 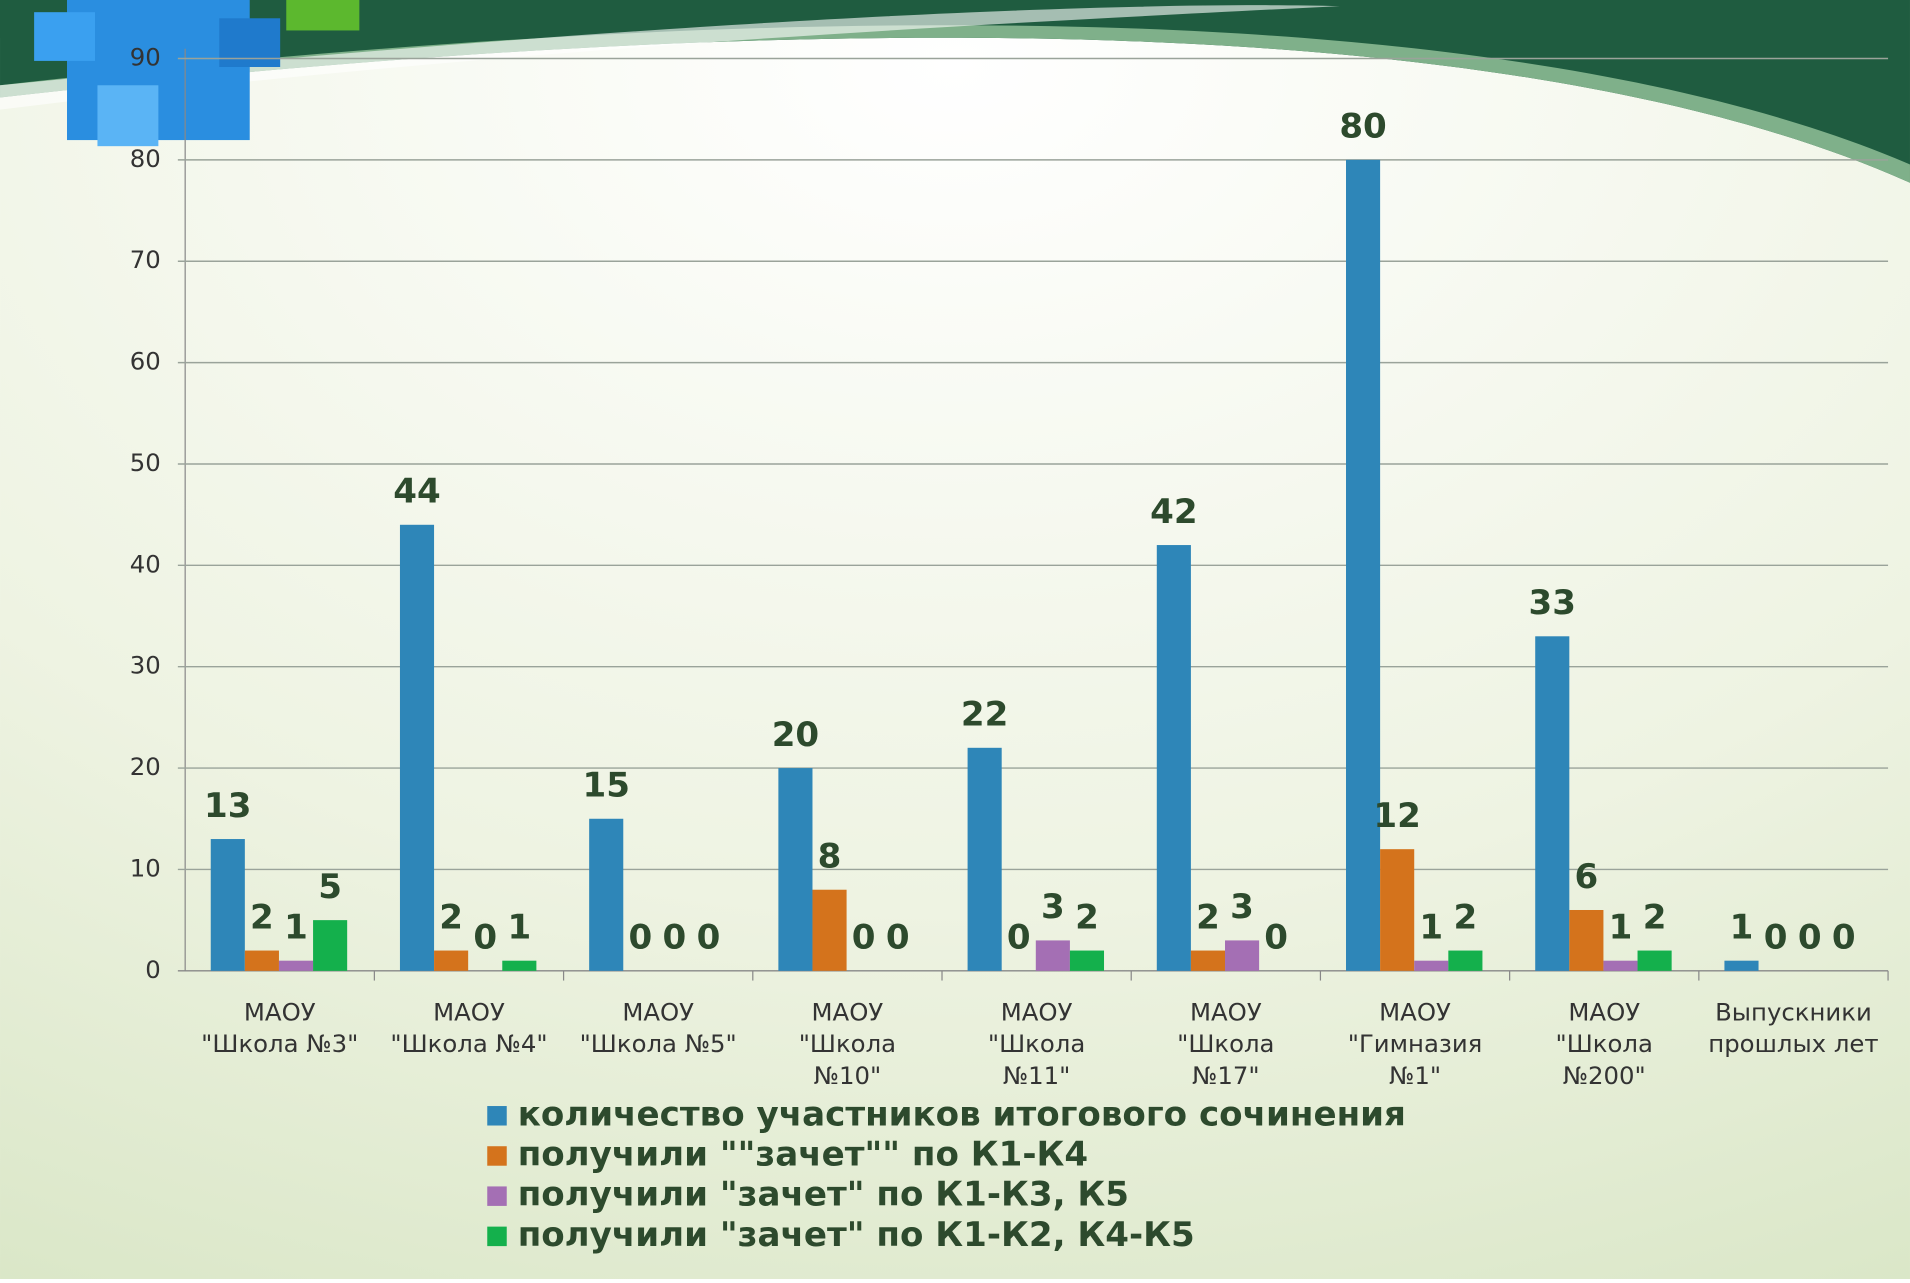 I want to click on data-label: 13, so click(x=227, y=806).